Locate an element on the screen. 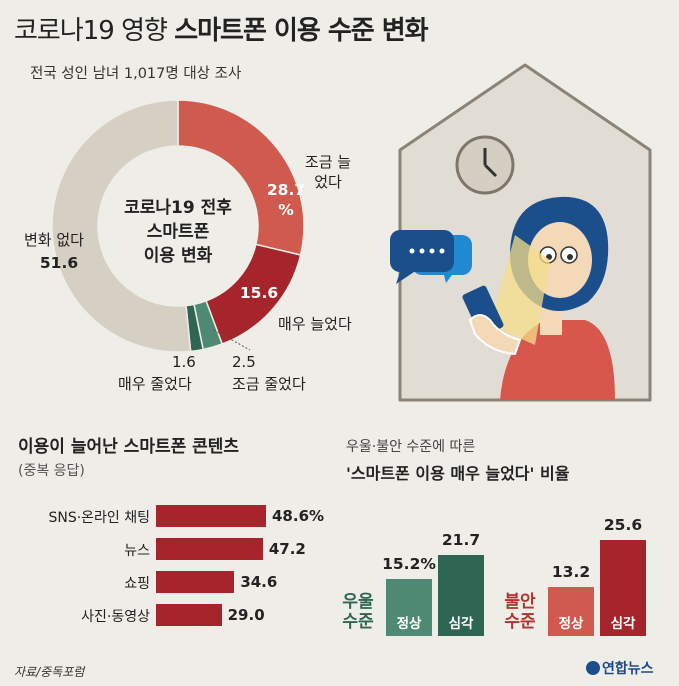  person-with-phone-icon is located at coordinates (538, 298).